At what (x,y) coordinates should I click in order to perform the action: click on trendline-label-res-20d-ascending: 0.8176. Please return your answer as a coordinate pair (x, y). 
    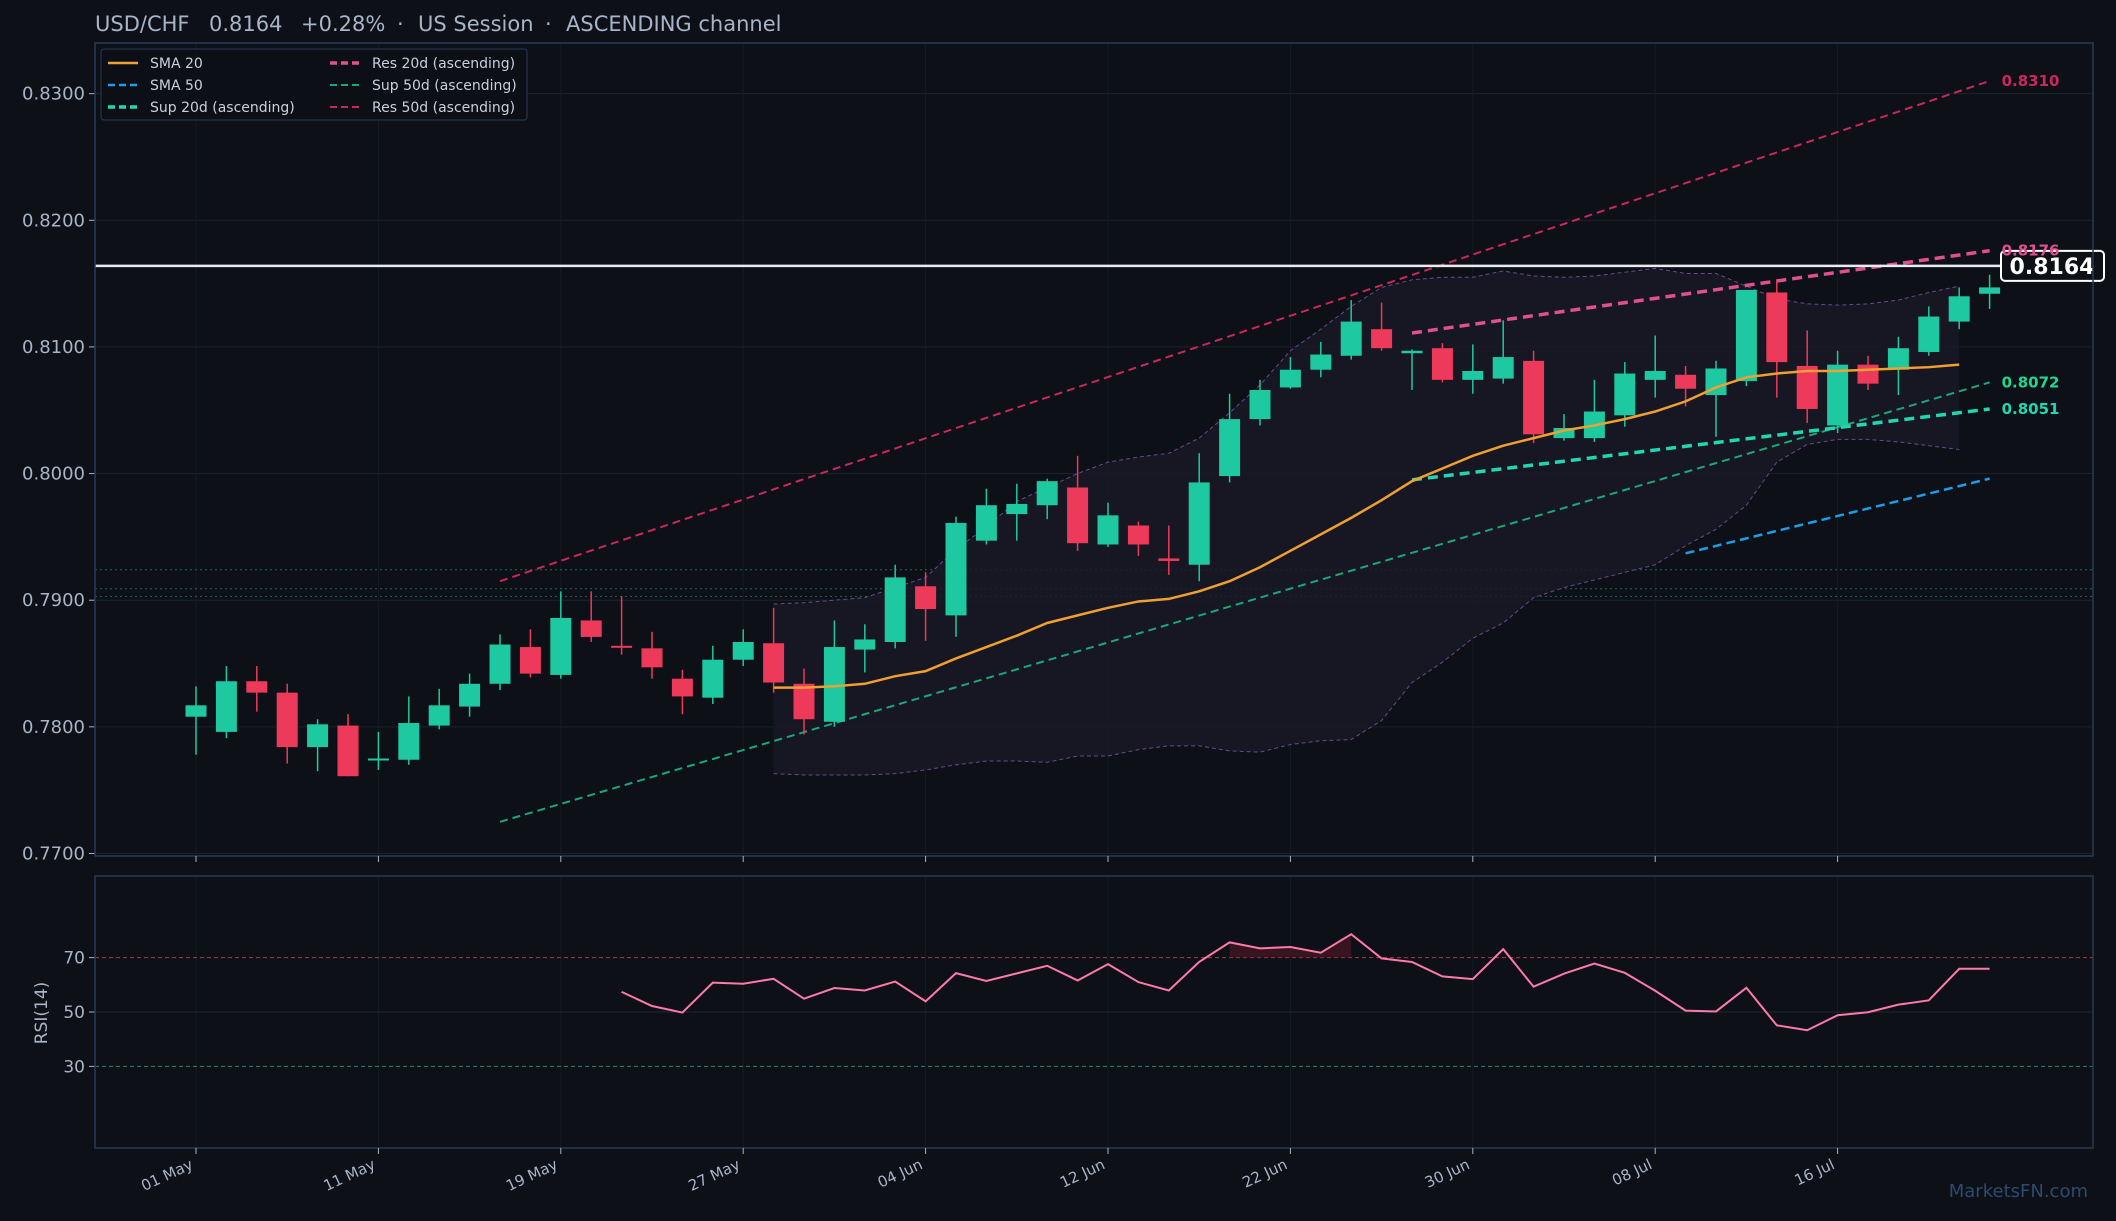
    Looking at the image, I should click on (2031, 251).